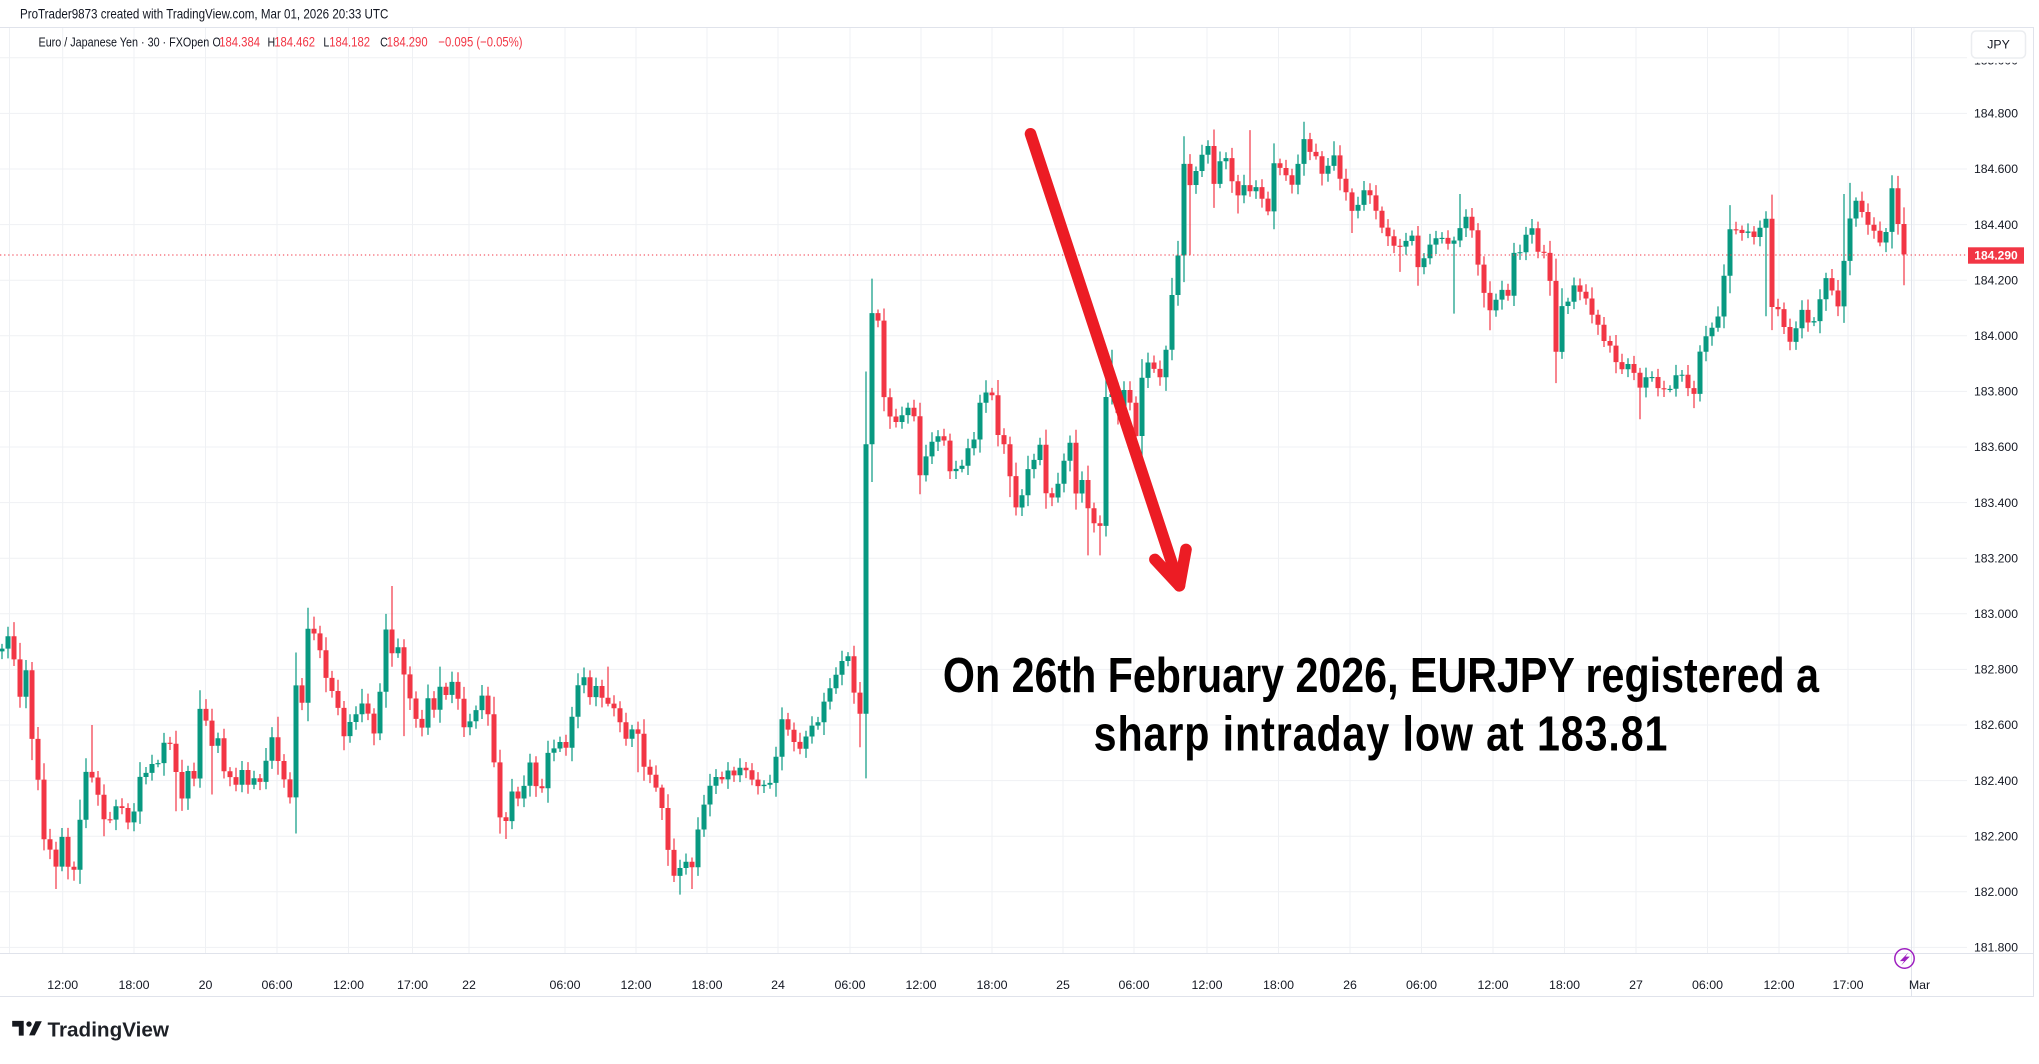  Describe the element at coordinates (1996, 61) in the screenshot. I see `svg-text: 185.000` at that location.